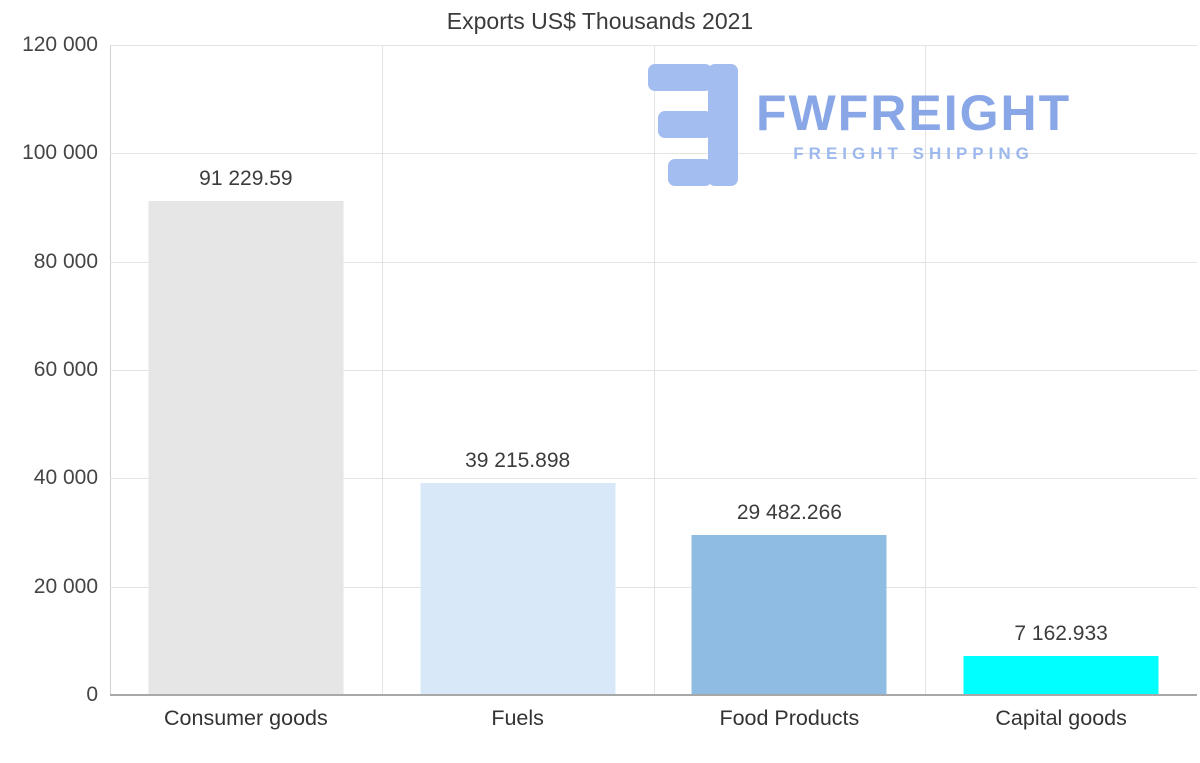  What do you see at coordinates (913, 153) in the screenshot?
I see `brand-tagline: FREIGHT SHIPPING` at bounding box center [913, 153].